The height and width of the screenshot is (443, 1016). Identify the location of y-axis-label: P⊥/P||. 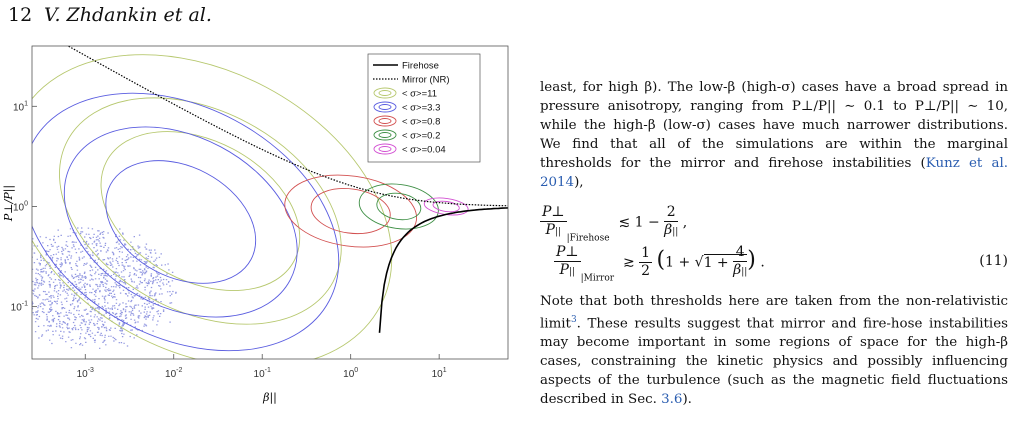
(9, 203).